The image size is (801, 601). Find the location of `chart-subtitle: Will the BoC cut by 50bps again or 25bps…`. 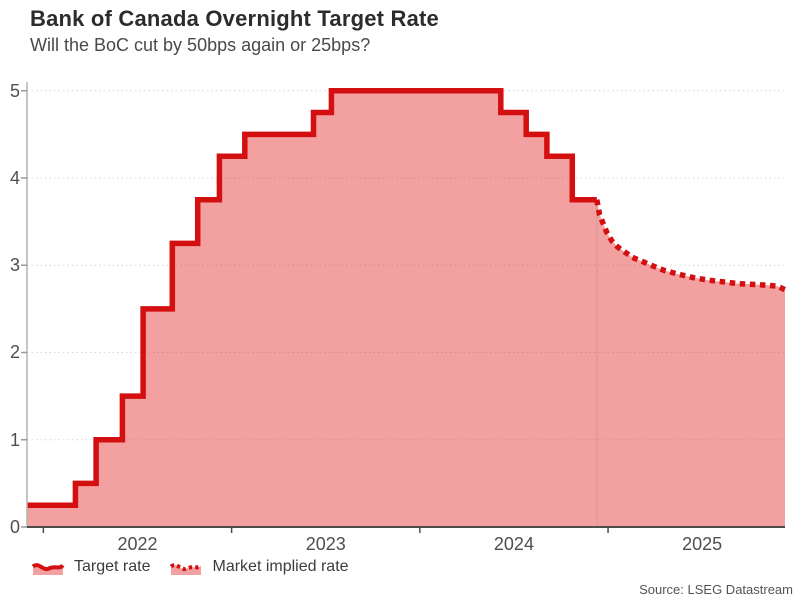

chart-subtitle: Will the BoC cut by 50bps again or 25bps… is located at coordinates (200, 45).